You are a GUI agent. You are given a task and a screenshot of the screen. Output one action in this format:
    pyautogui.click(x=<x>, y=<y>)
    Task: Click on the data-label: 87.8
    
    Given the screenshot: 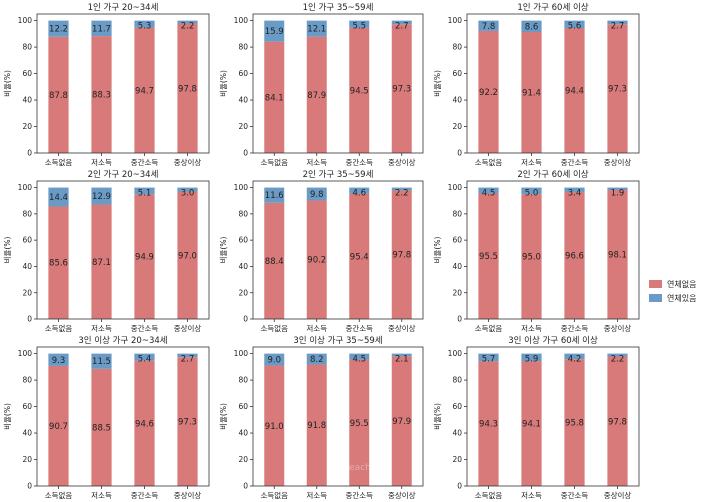 What is the action you would take?
    pyautogui.click(x=58, y=96)
    